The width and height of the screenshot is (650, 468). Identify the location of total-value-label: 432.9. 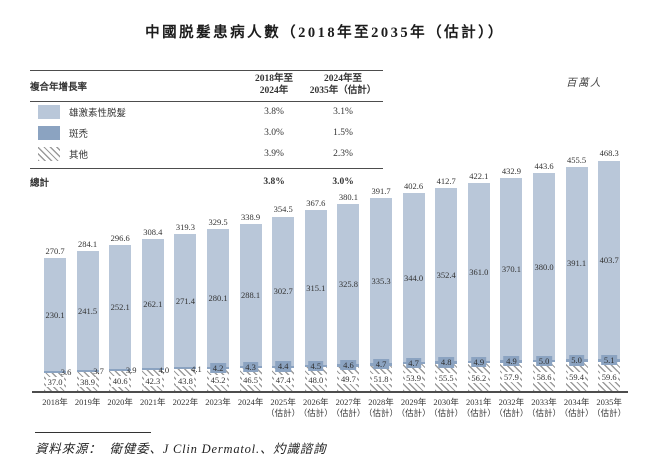
(511, 170).